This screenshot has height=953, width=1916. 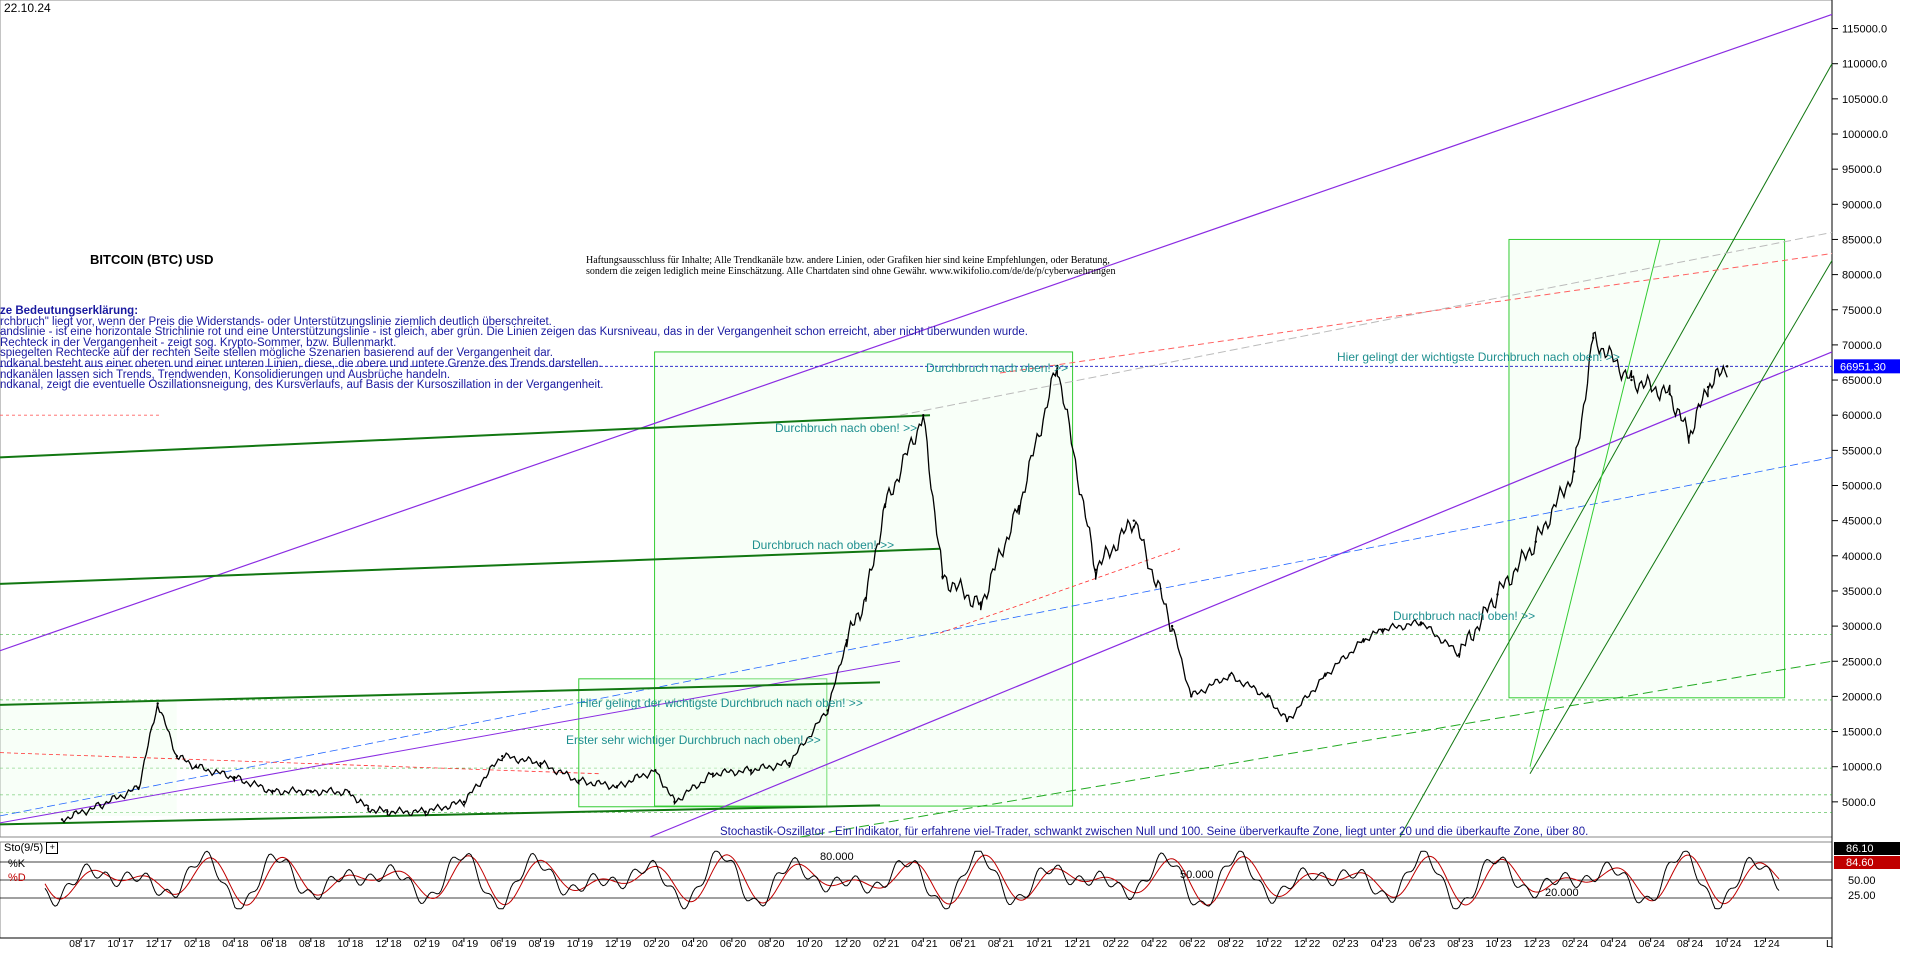 What do you see at coordinates (450, 742) in the screenshot?
I see `trend-line` at bounding box center [450, 742].